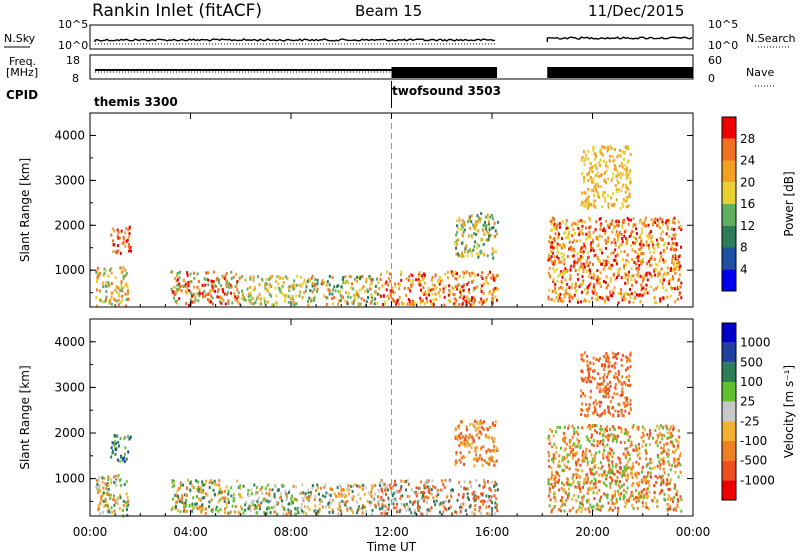 This screenshot has height=554, width=800. What do you see at coordinates (744, 269) in the screenshot?
I see `power-colorbar-tick: 4` at bounding box center [744, 269].